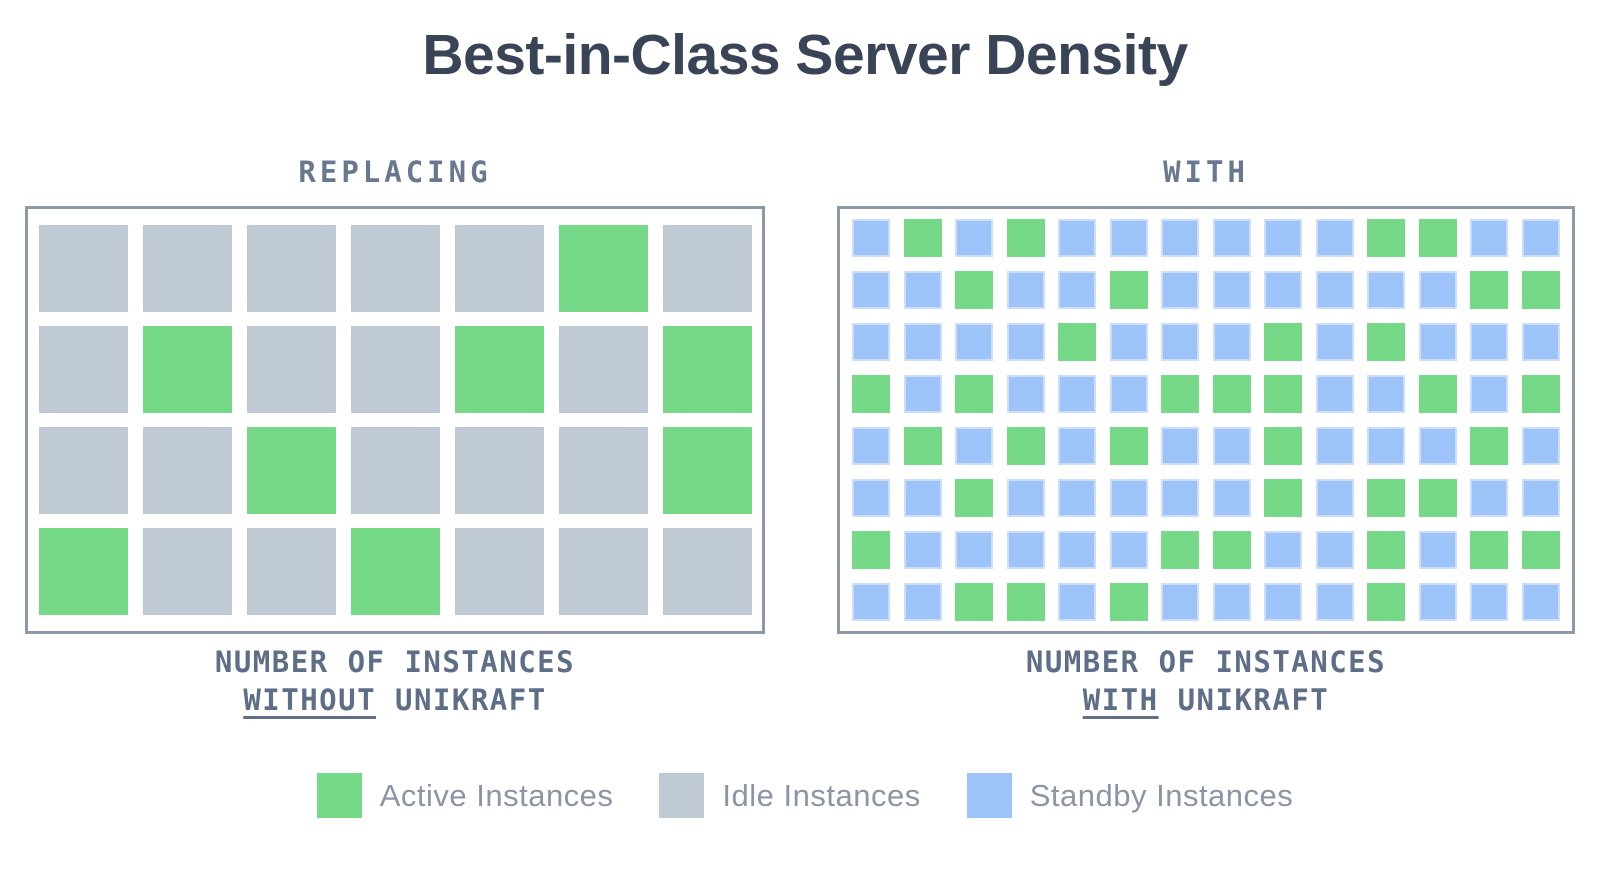 The image size is (1610, 886). I want to click on caption-line-1: NUMBER OF INSTANCES, so click(395, 662).